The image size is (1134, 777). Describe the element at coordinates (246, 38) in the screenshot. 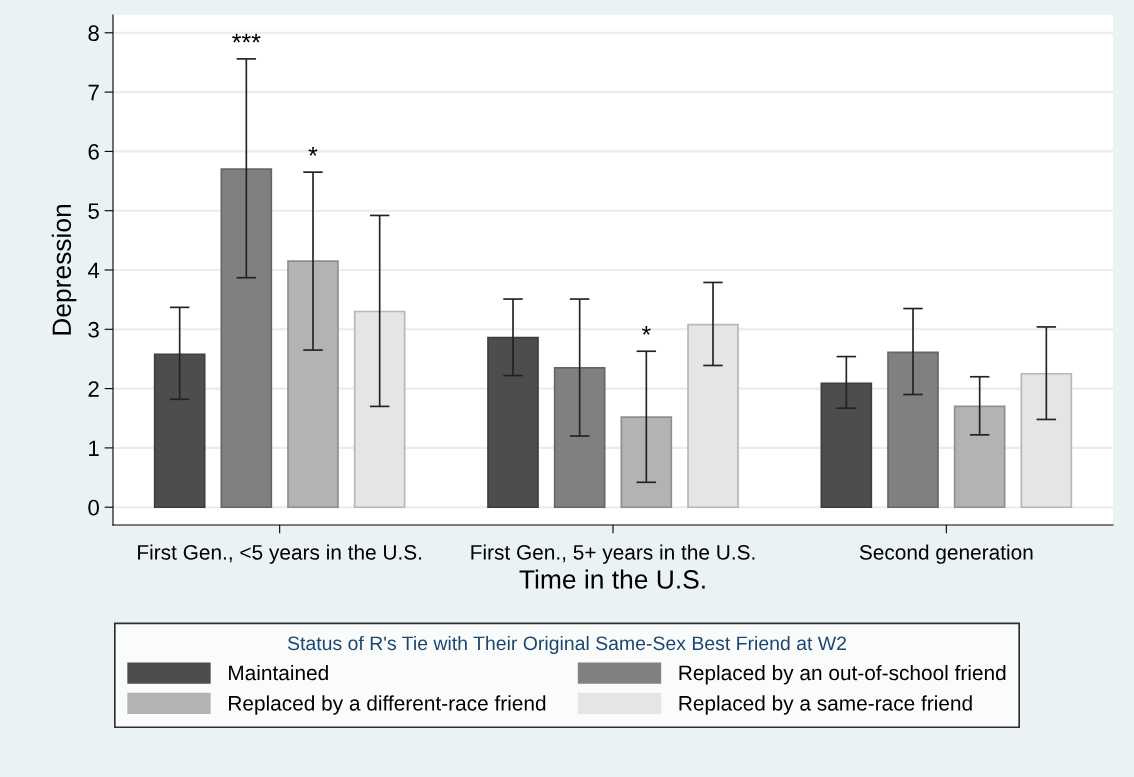

I see `annotation: ***` at that location.